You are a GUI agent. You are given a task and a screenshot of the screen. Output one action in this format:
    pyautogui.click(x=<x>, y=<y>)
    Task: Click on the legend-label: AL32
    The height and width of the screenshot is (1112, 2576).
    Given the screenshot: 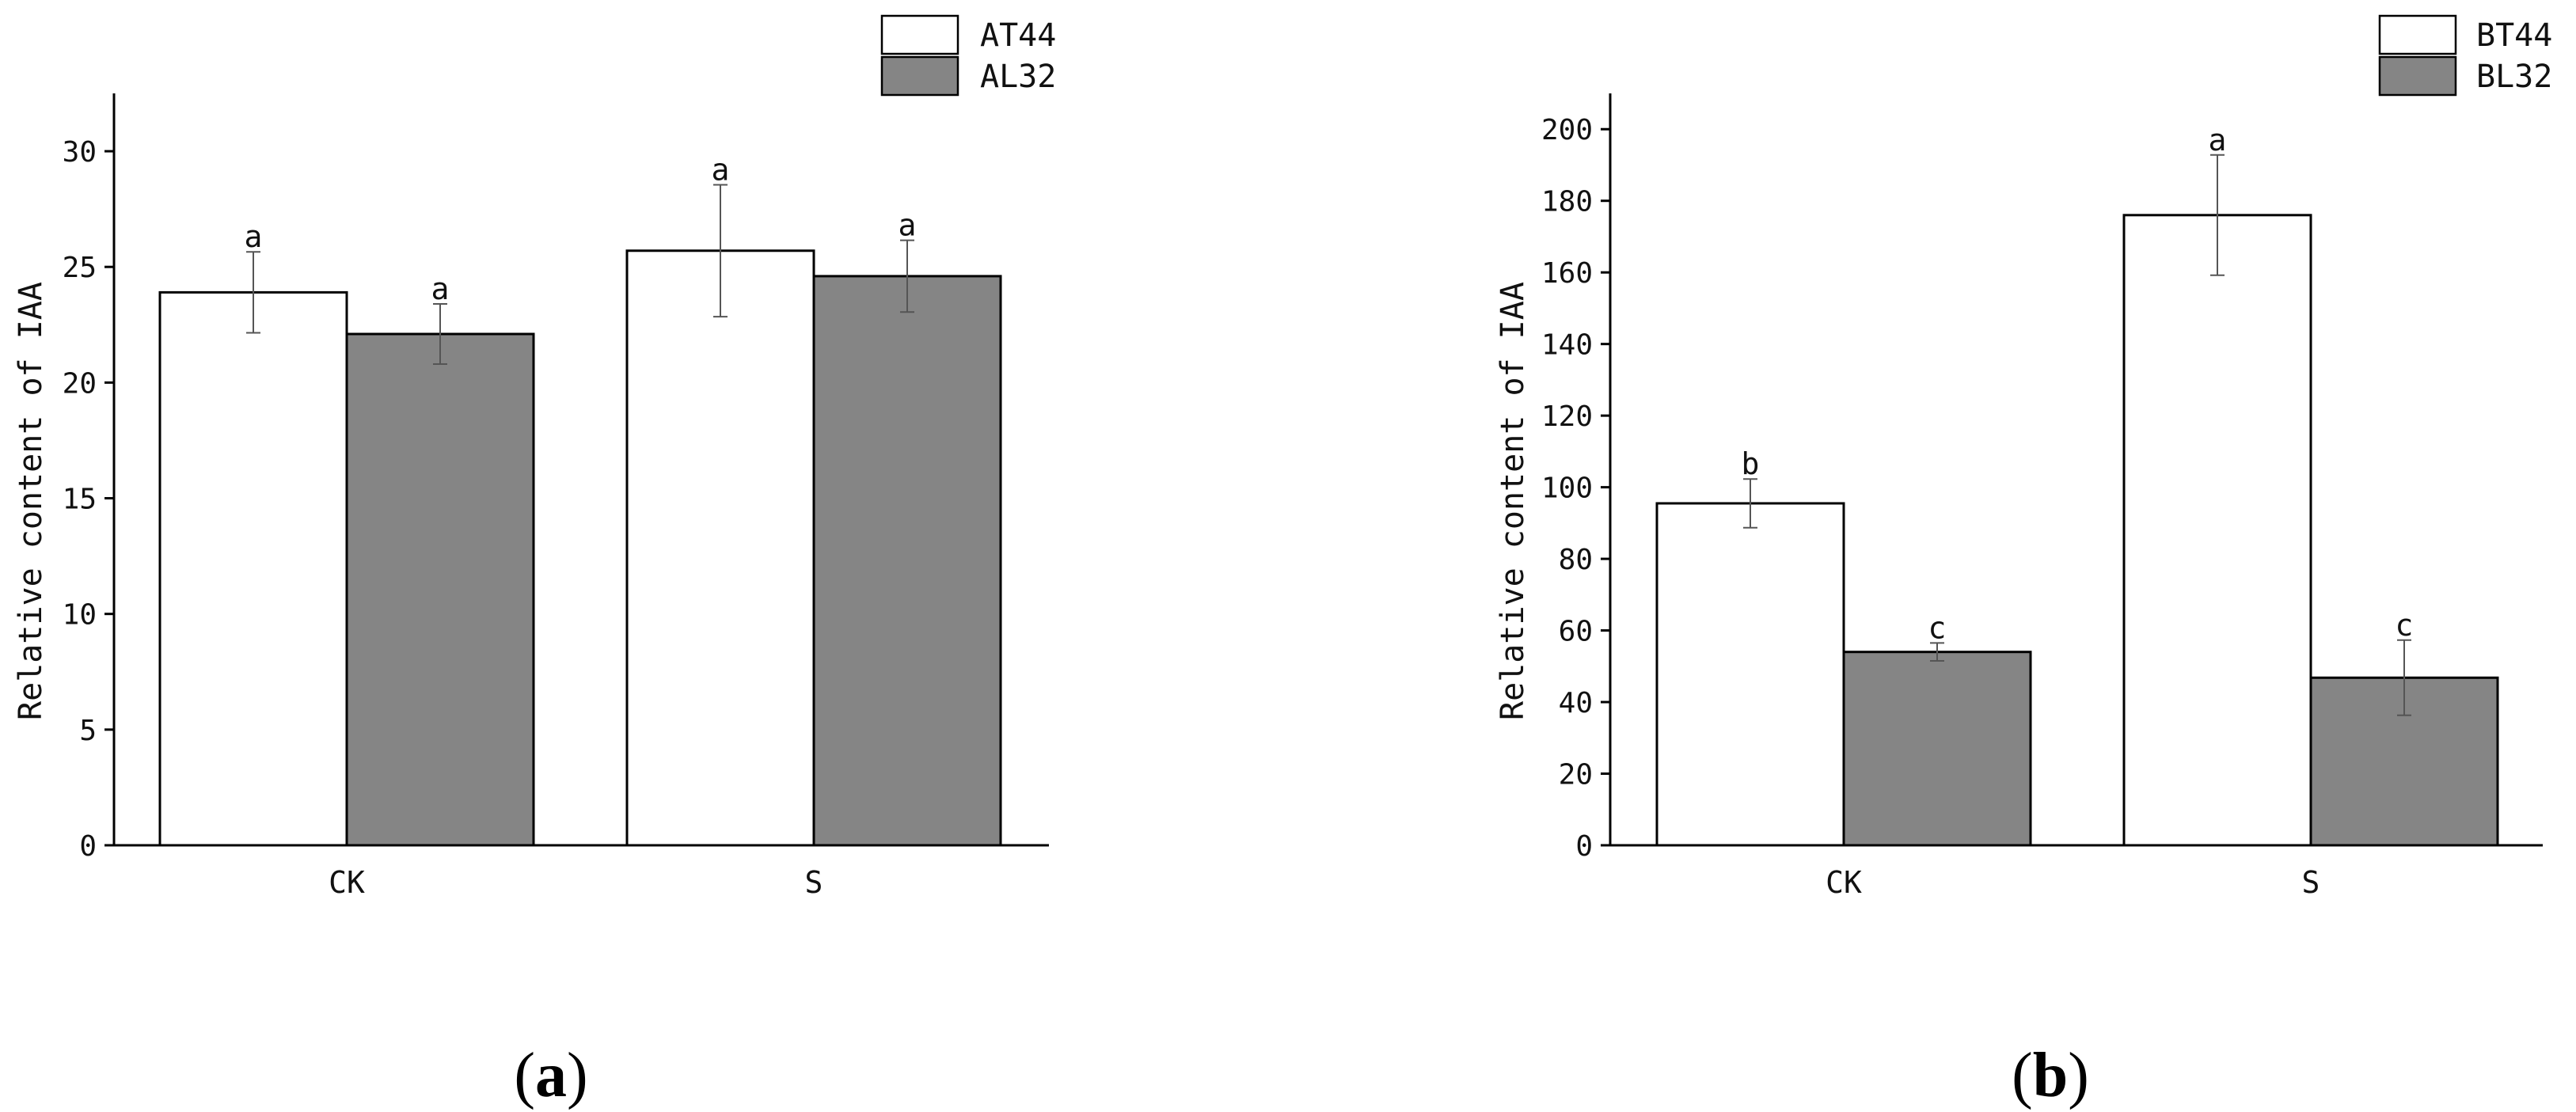 What is the action you would take?
    pyautogui.click(x=1018, y=77)
    